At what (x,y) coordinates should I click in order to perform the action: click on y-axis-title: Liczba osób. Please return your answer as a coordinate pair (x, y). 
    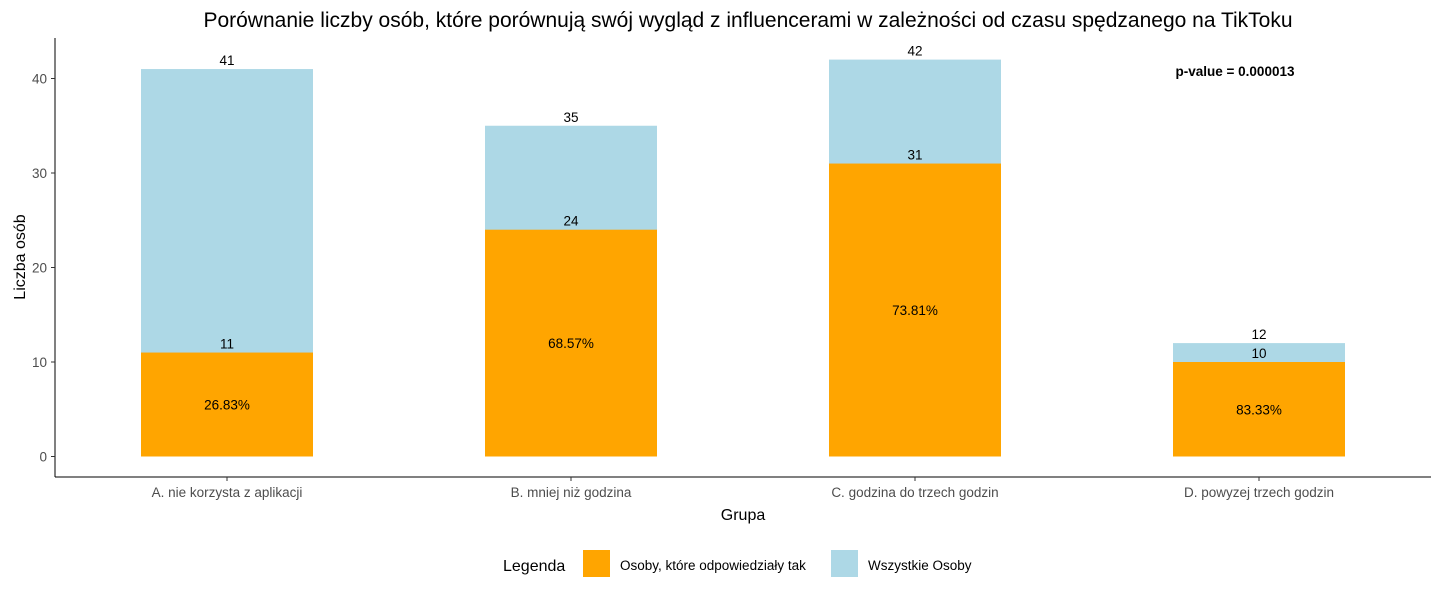
    Looking at the image, I should click on (20, 256).